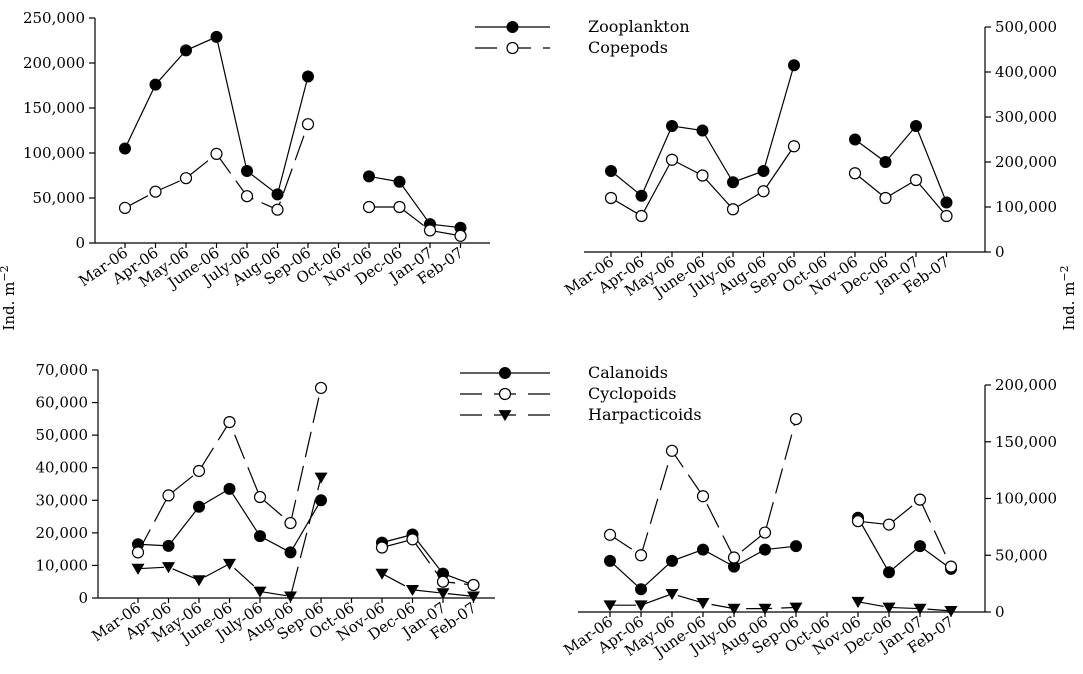  Describe the element at coordinates (62, 565) in the screenshot. I see `y-tick-label: 10,000` at that location.